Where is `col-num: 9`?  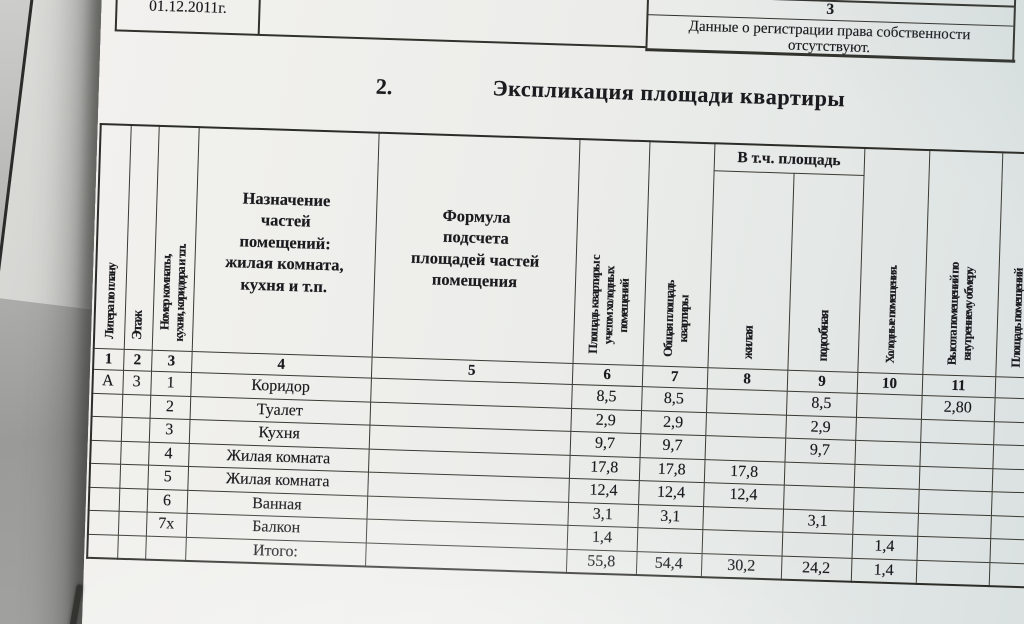 col-num: 9 is located at coordinates (822, 382).